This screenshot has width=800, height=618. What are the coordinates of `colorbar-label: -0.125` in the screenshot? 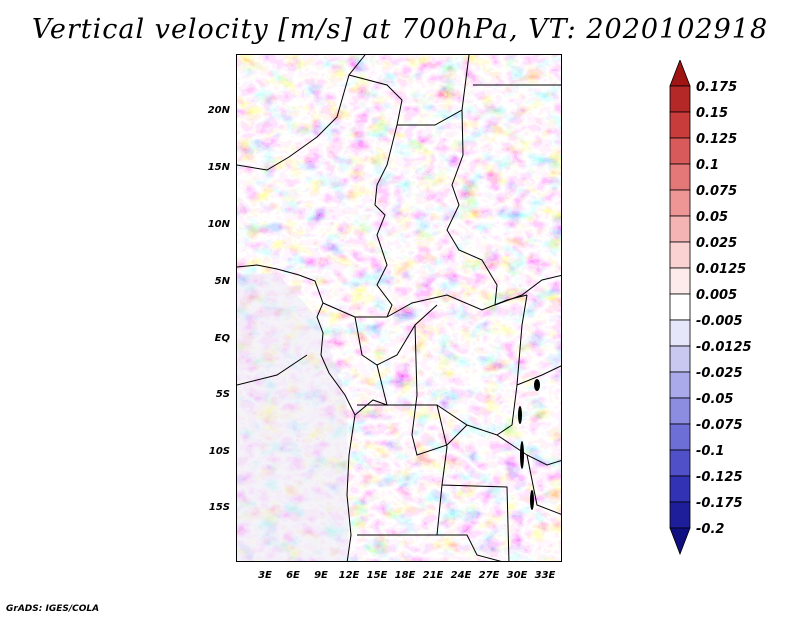 It's located at (719, 477).